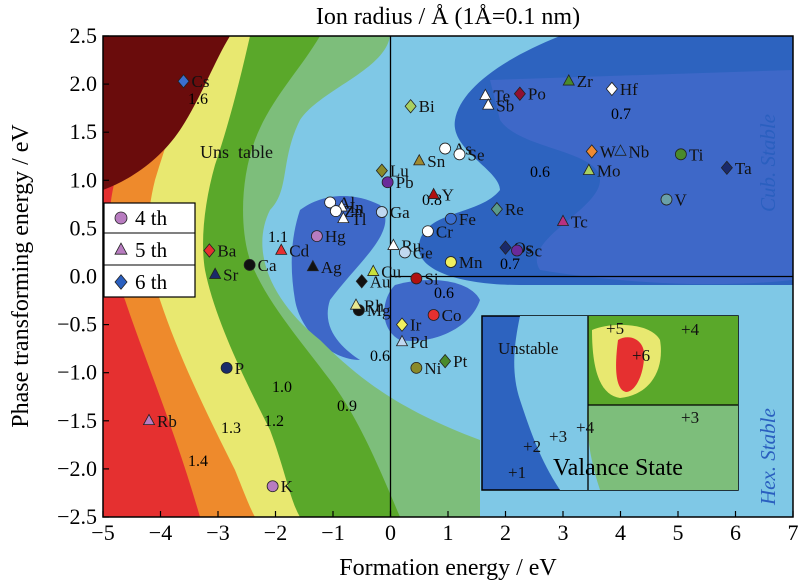  What do you see at coordinates (579, 222) in the screenshot?
I see `point-label: Tc` at bounding box center [579, 222].